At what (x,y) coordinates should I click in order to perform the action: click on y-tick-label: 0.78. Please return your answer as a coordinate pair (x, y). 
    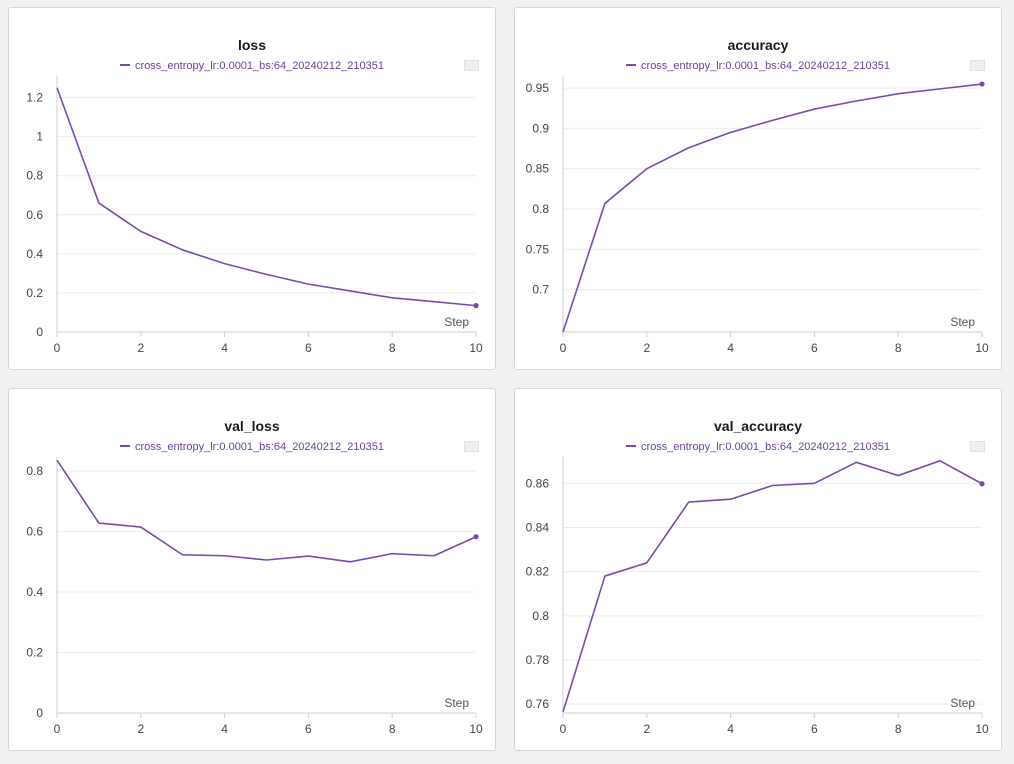
    Looking at the image, I should click on (538, 660).